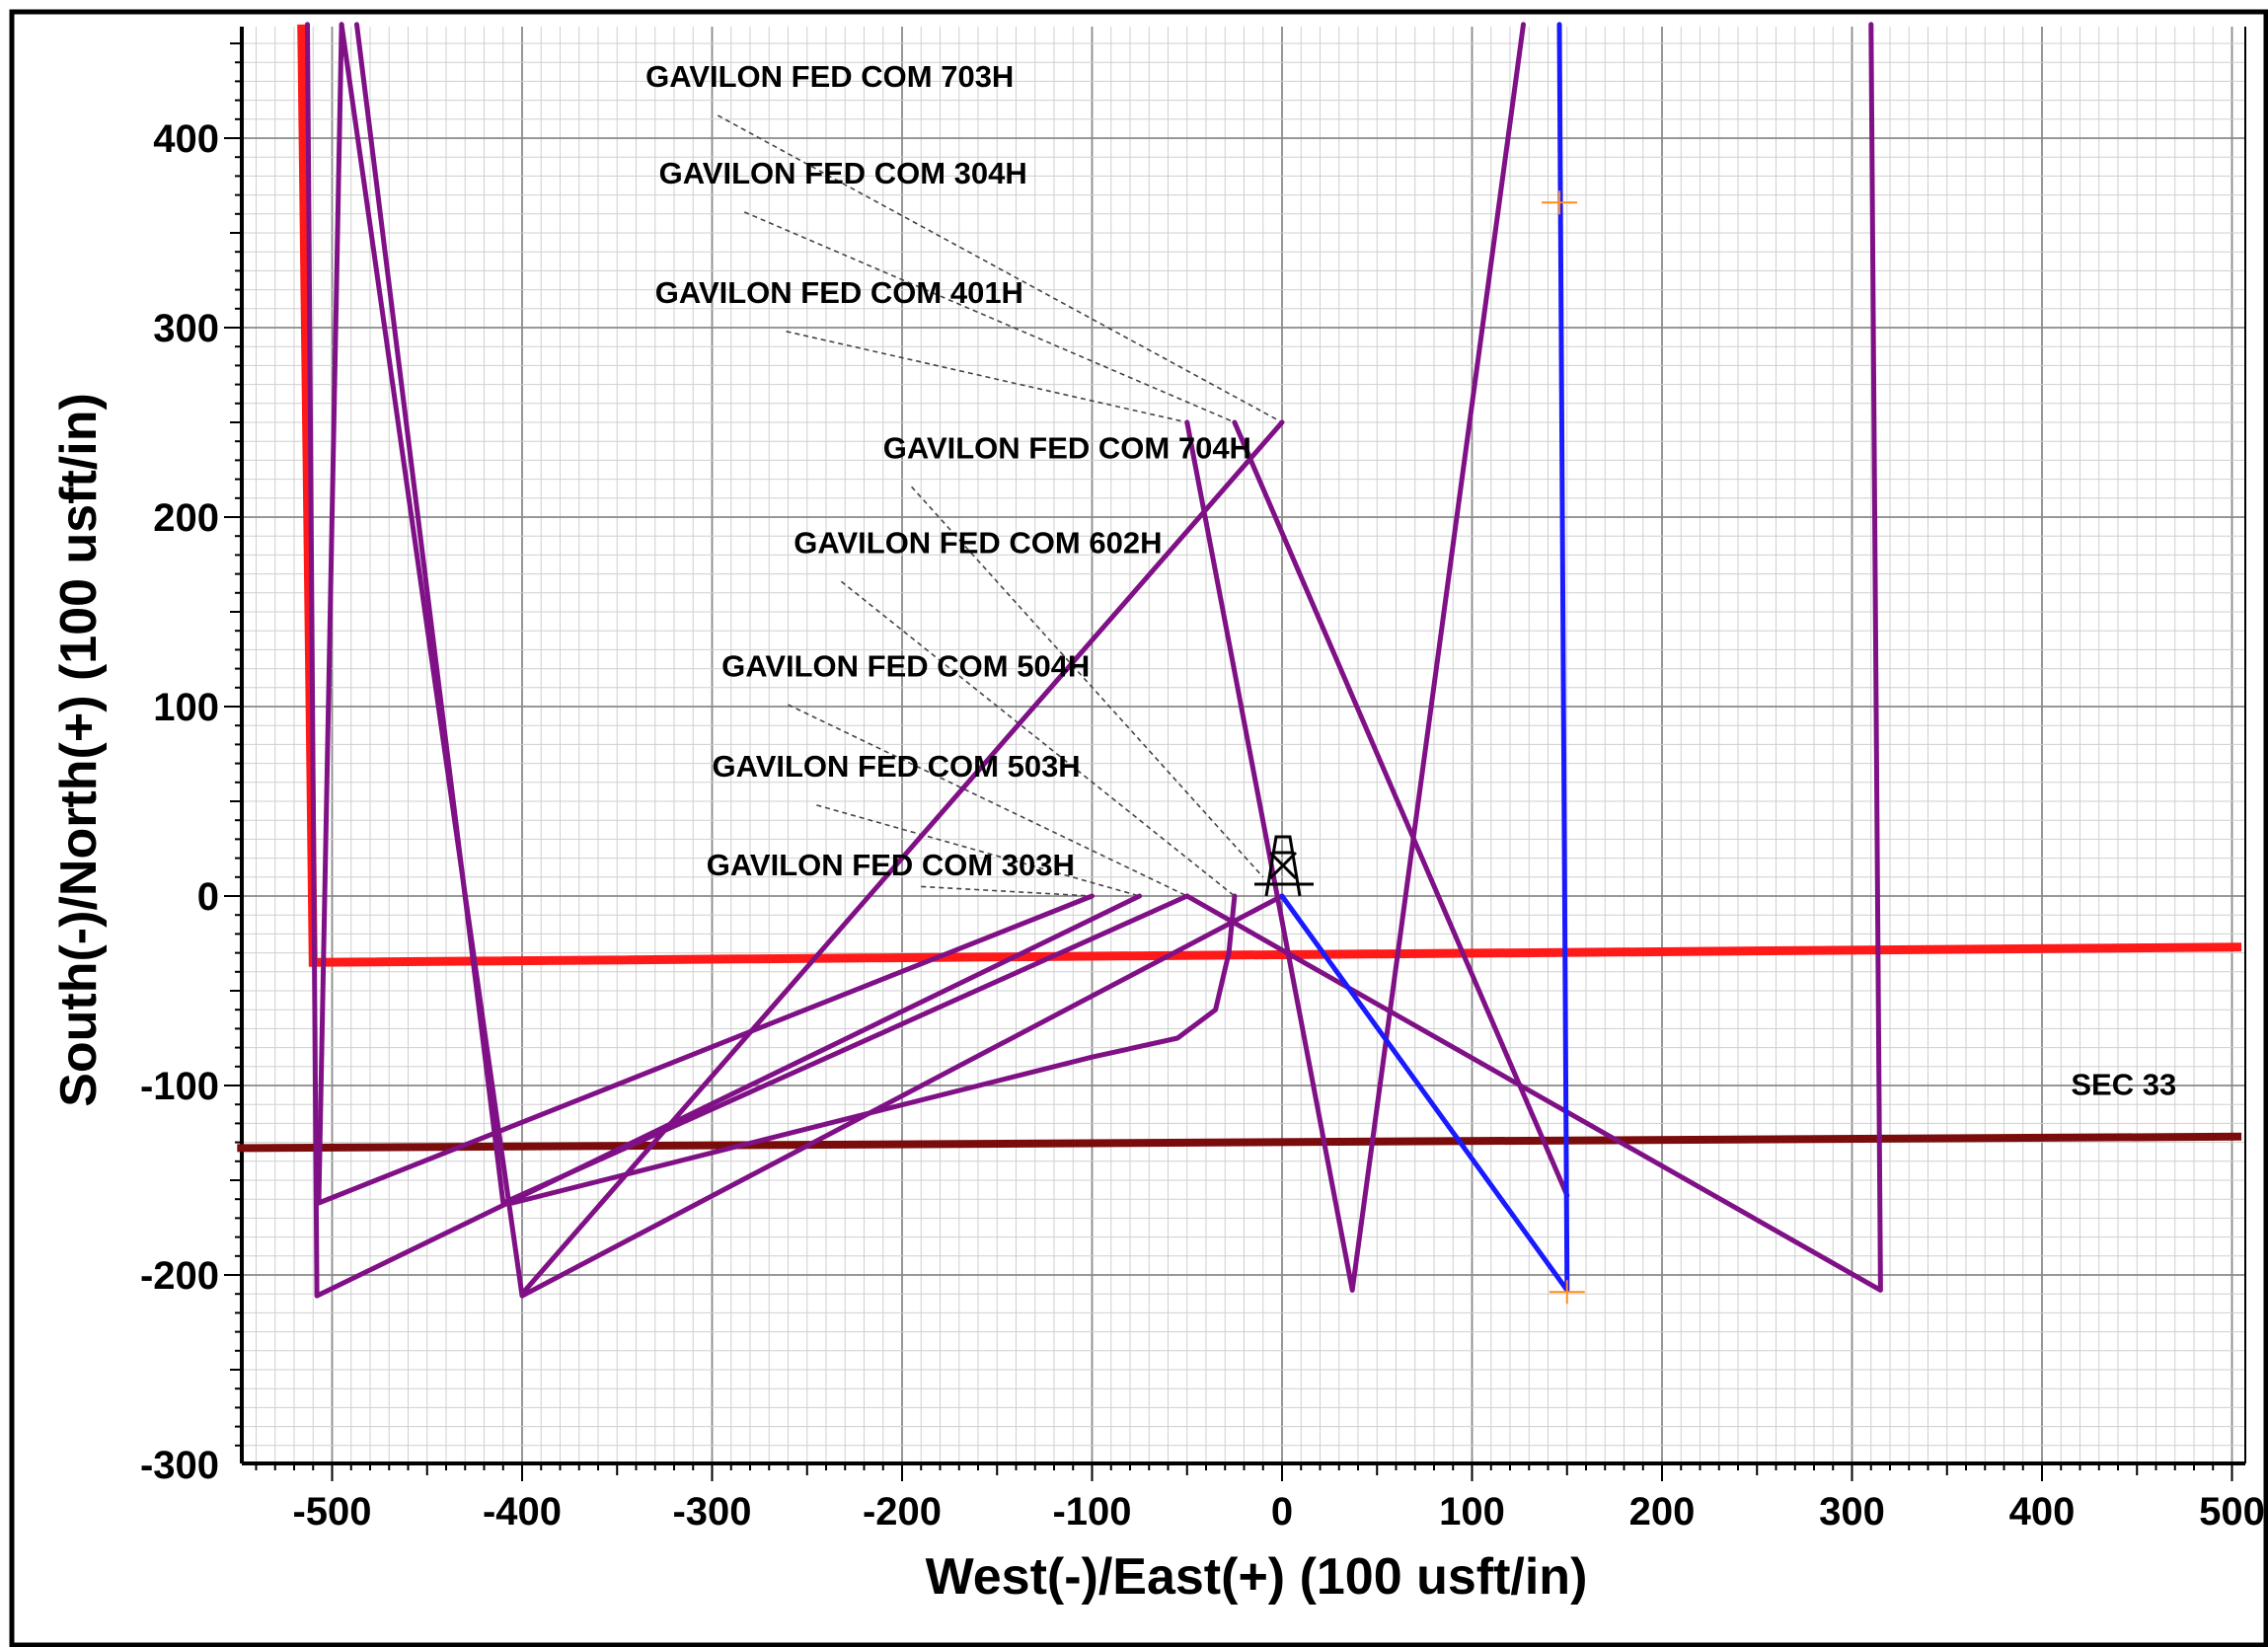 The width and height of the screenshot is (2268, 1647). What do you see at coordinates (180, 802) in the screenshot?
I see `y-tick-labels: -300 -200 -100 0 100 200 300 400` at bounding box center [180, 802].